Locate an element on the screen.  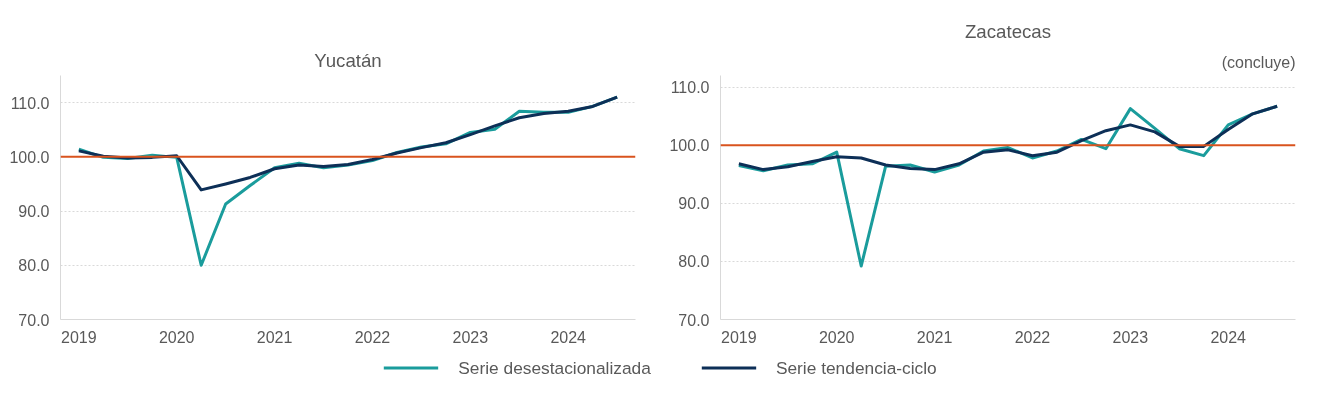
text: (concluye) is located at coordinates (1258, 62).